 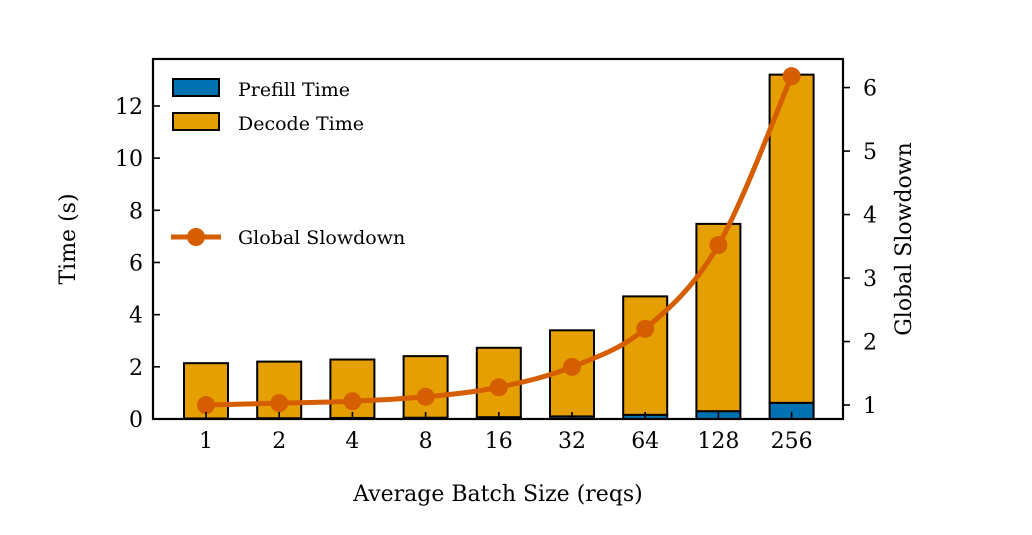 I want to click on legend-label-slowdown: Global Slowdown, so click(x=321, y=238).